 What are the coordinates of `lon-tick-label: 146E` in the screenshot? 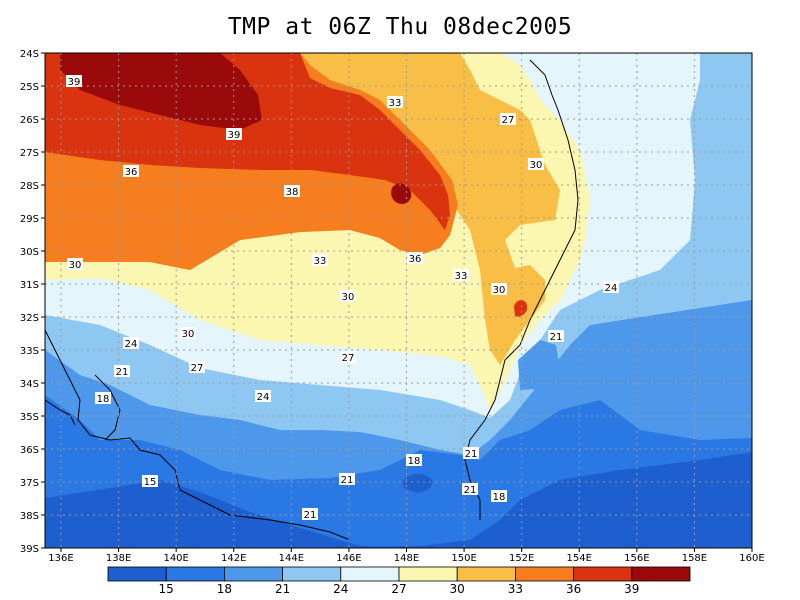 It's located at (348, 558).